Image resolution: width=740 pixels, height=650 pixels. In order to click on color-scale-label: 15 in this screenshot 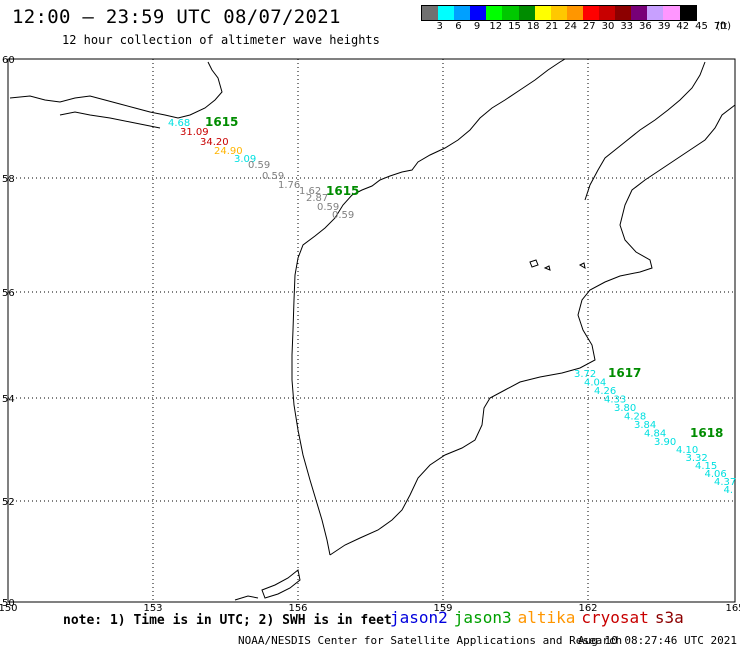, I will do `click(514, 26)`.